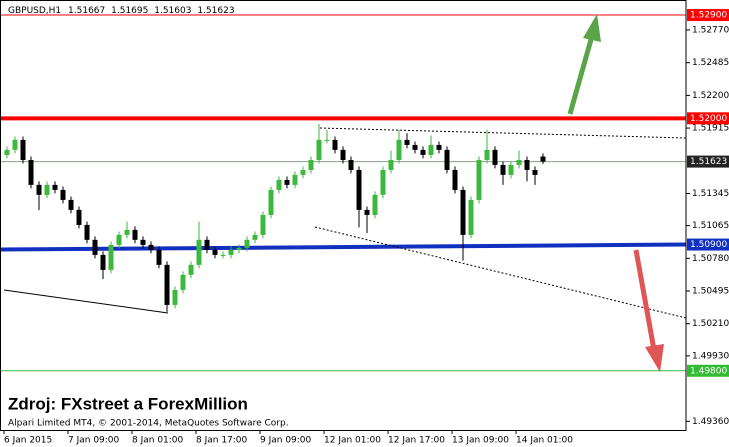 Image resolution: width=729 pixels, height=447 pixels. What do you see at coordinates (710, 324) in the screenshot?
I see `y-tick-label: 1.50210` at bounding box center [710, 324].